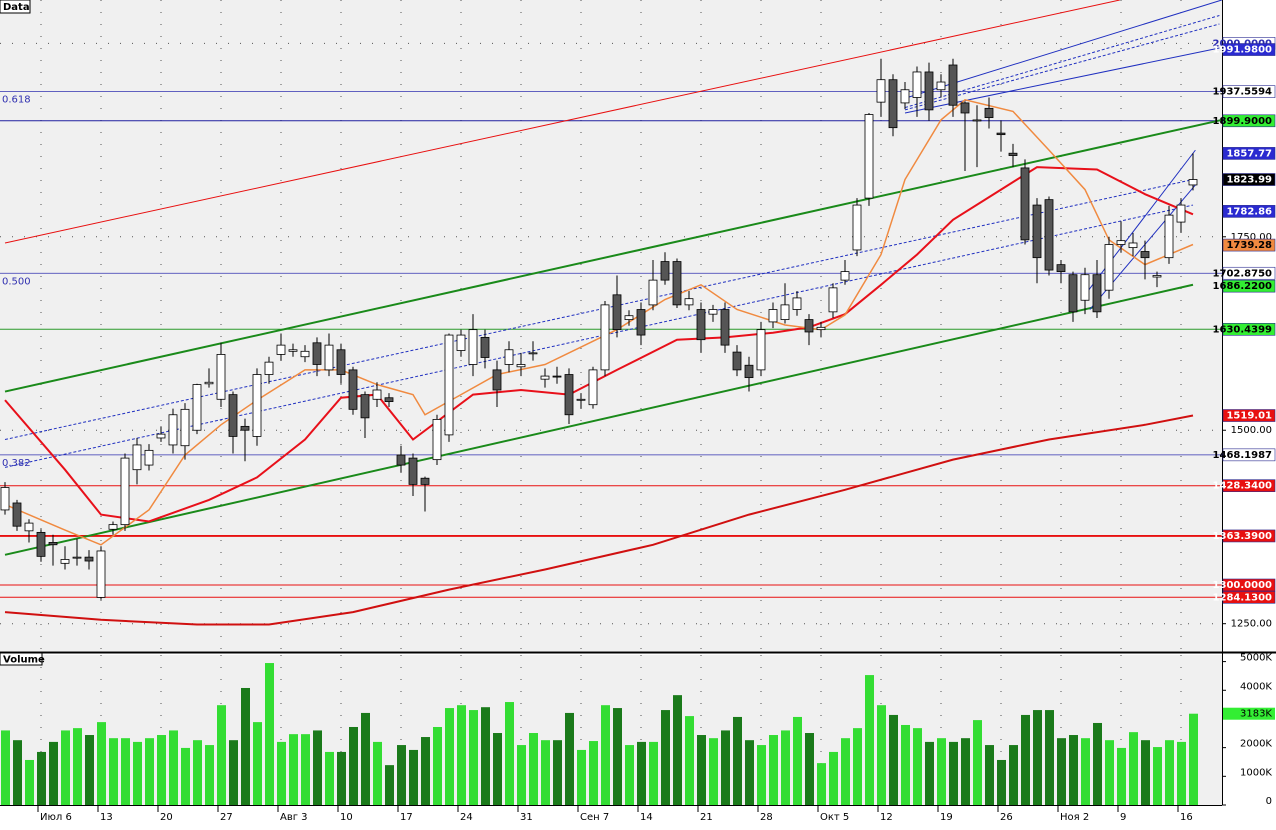  What do you see at coordinates (706, 817) in the screenshot?
I see `x-tick-label: 21` at bounding box center [706, 817].